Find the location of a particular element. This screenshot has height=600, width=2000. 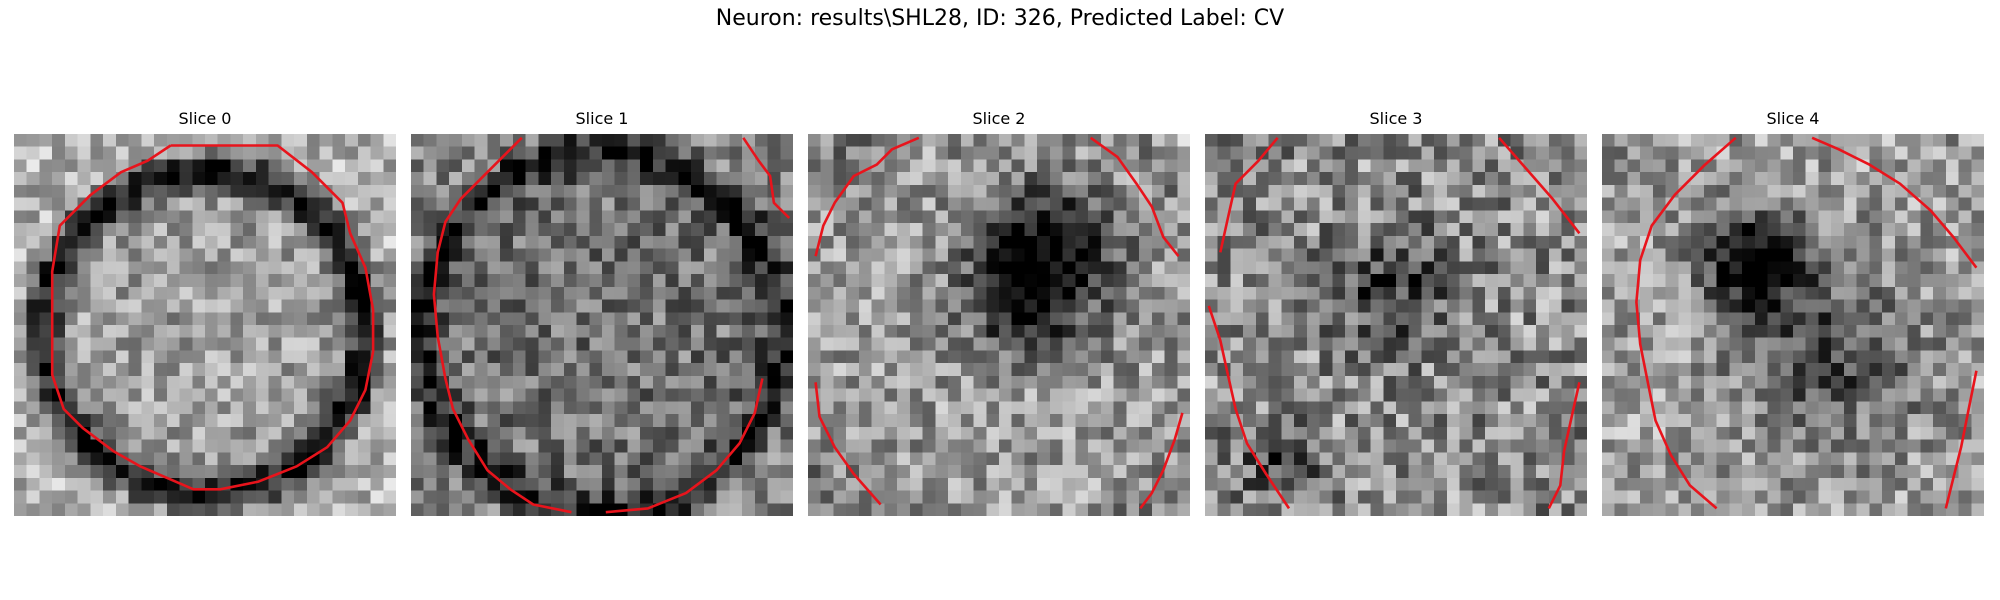

slice-title: Slice 4 is located at coordinates (1793, 118).